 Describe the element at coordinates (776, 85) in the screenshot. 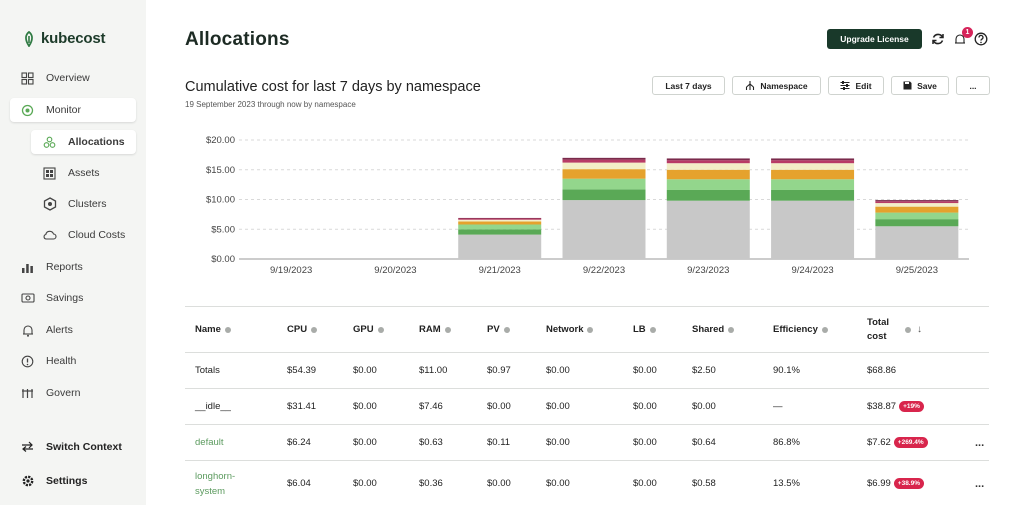

I see `aggregate-by-button: Namespace` at that location.